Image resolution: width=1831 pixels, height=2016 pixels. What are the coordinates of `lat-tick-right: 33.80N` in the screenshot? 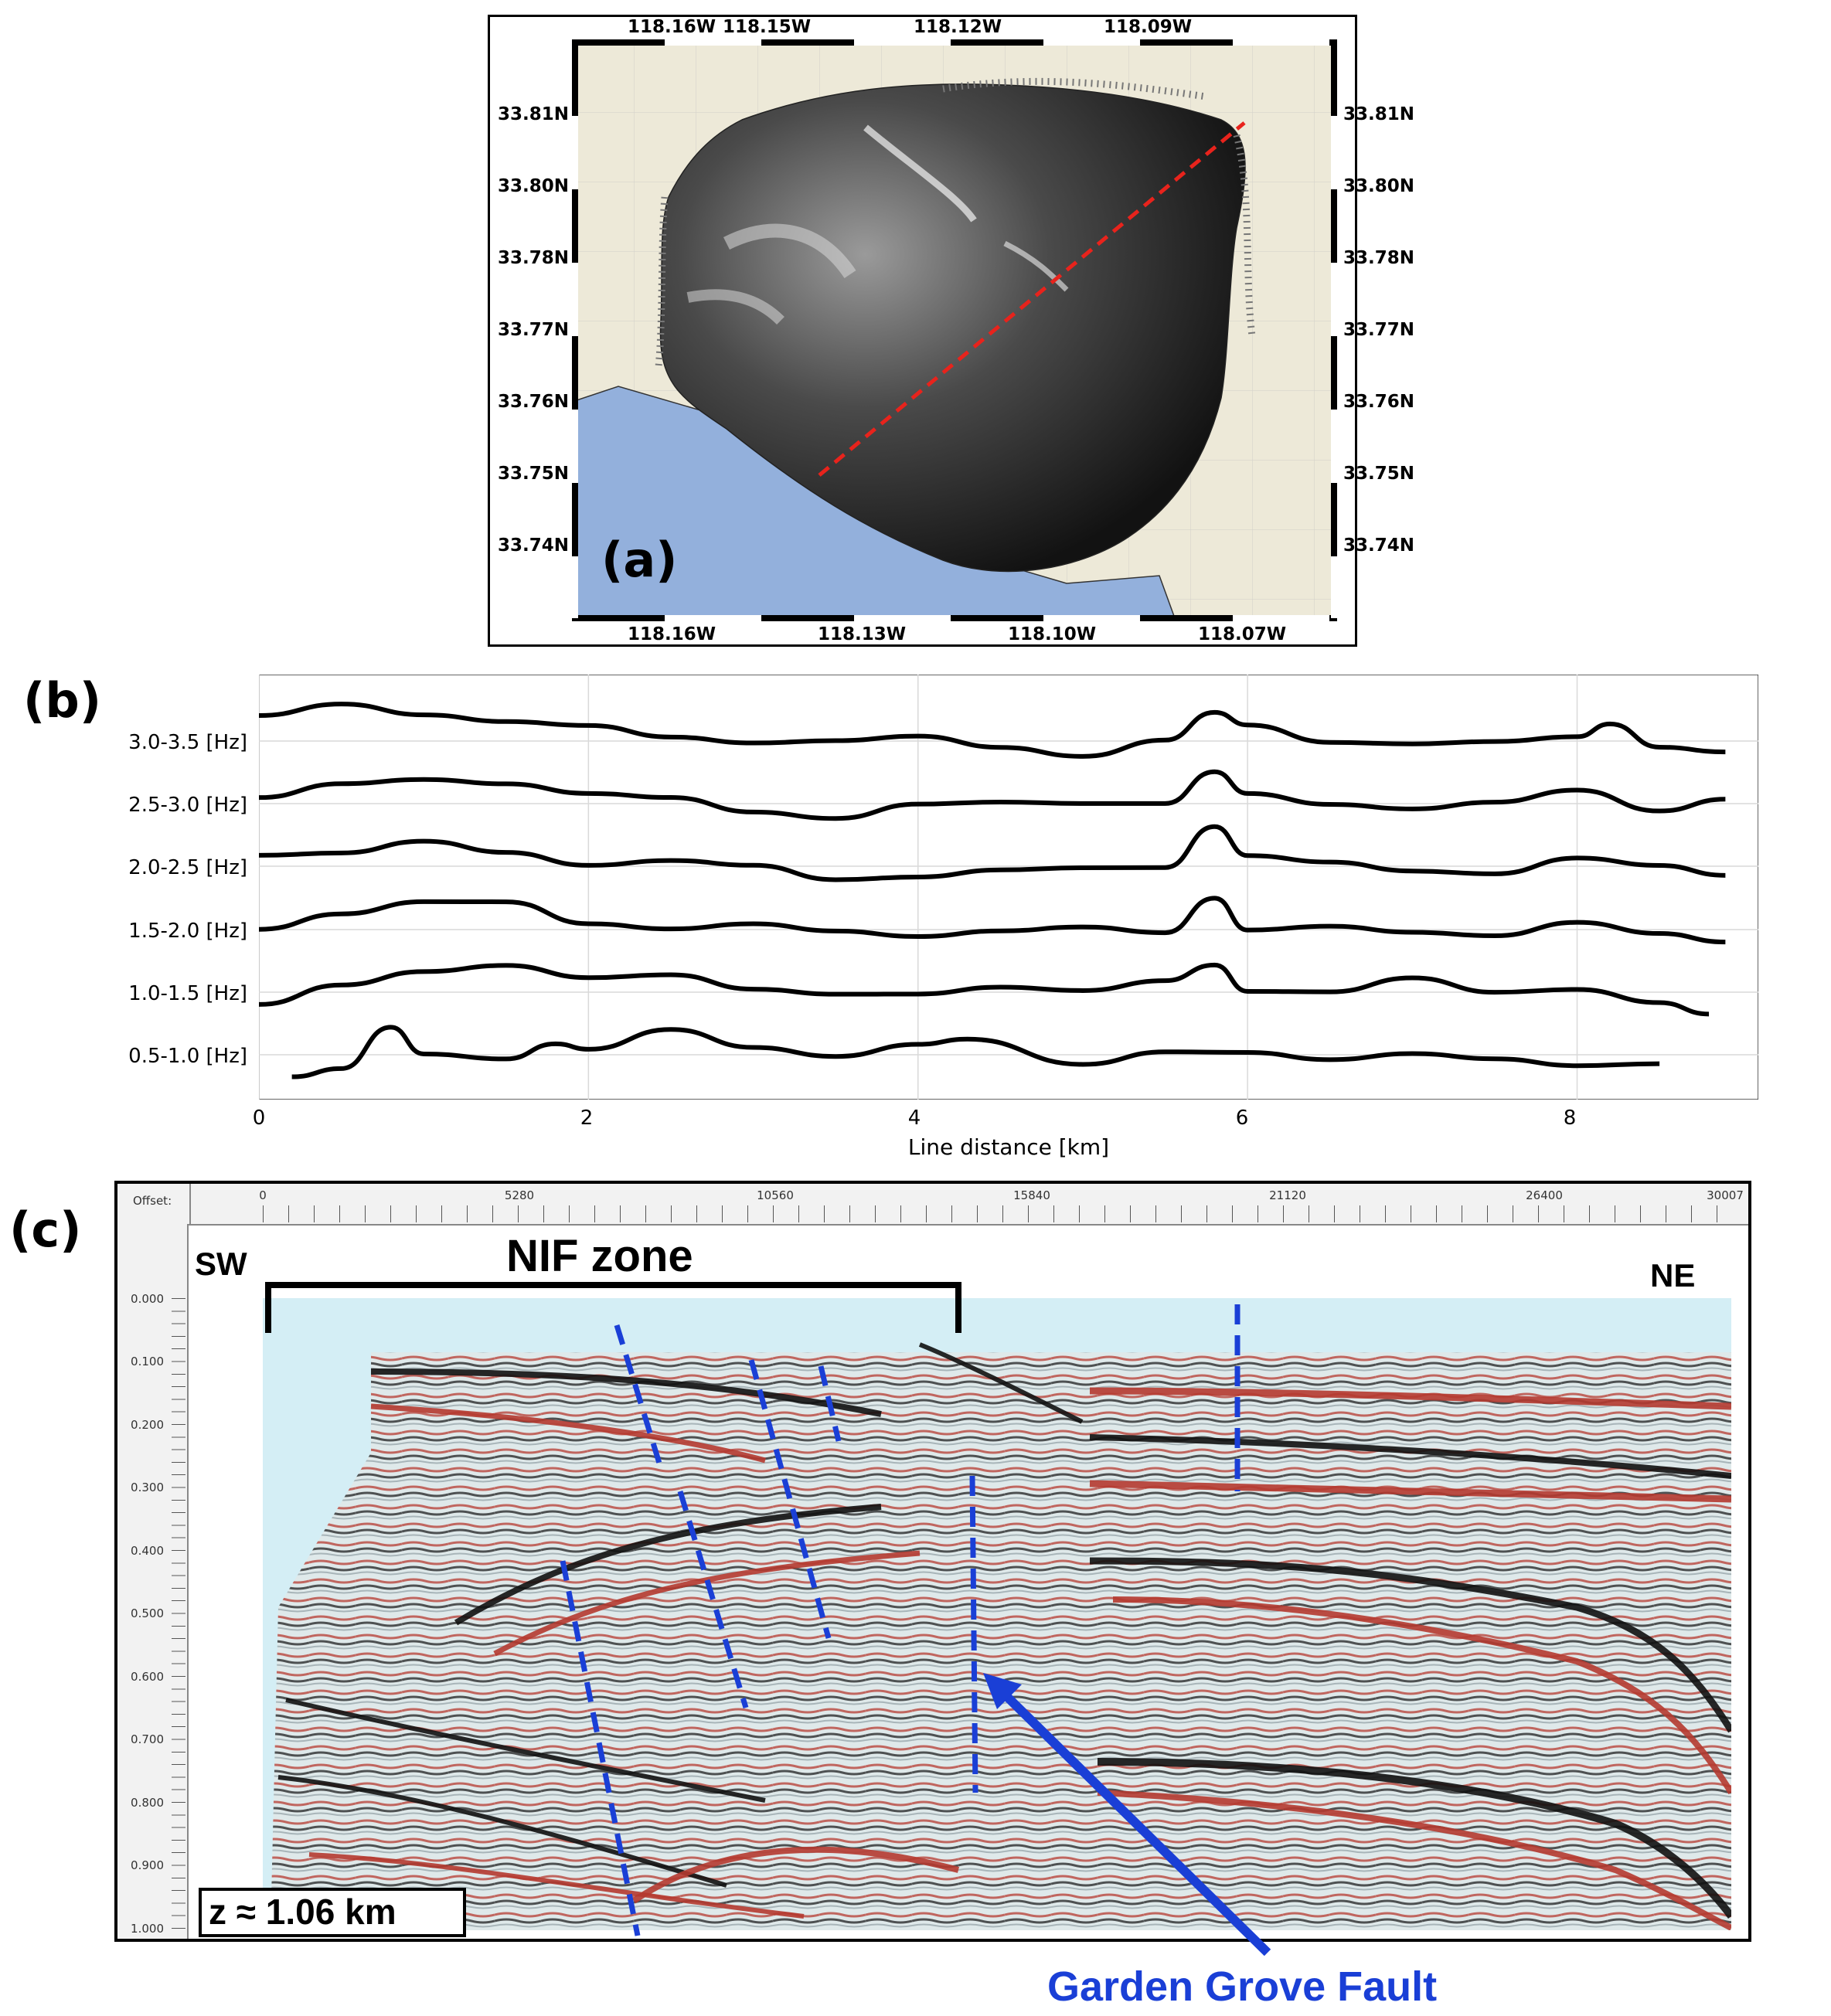 It's located at (1378, 186).